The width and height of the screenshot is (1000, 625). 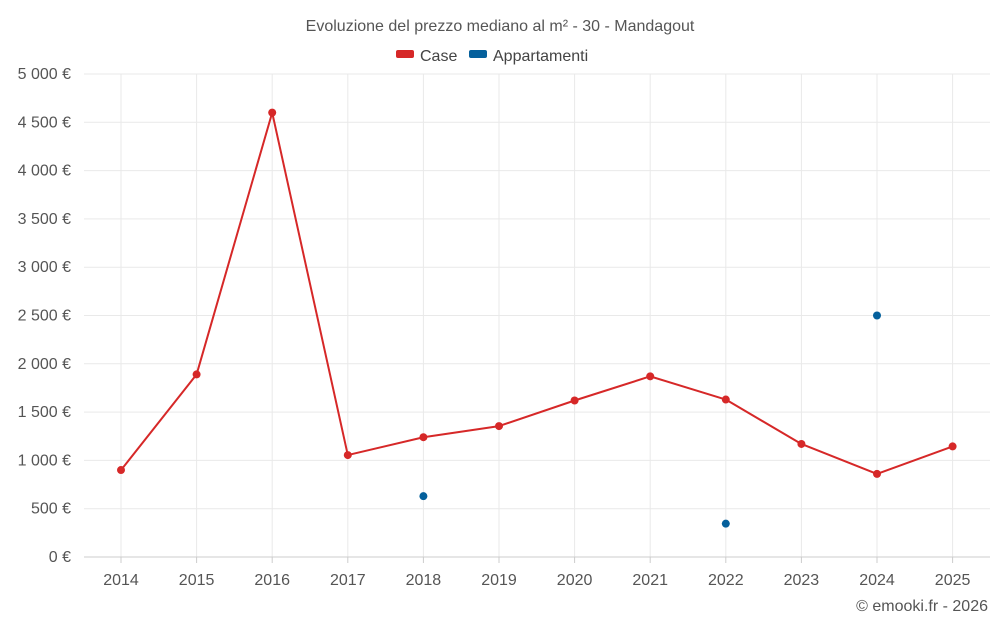 I want to click on y-tick-label: 3 000 €, so click(x=44, y=267).